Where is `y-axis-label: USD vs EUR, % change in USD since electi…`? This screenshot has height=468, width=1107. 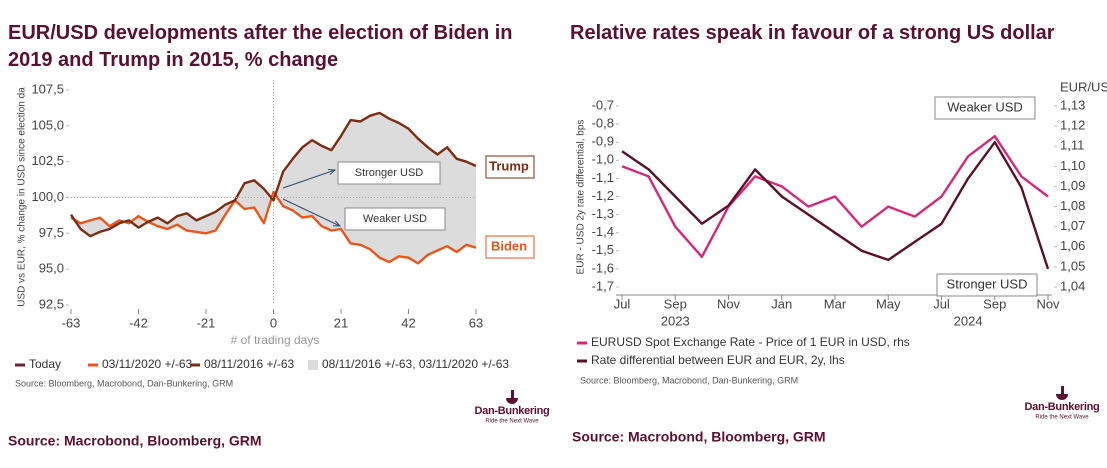 y-axis-label: USD vs EUR, % change in USD since electi… is located at coordinates (22, 197).